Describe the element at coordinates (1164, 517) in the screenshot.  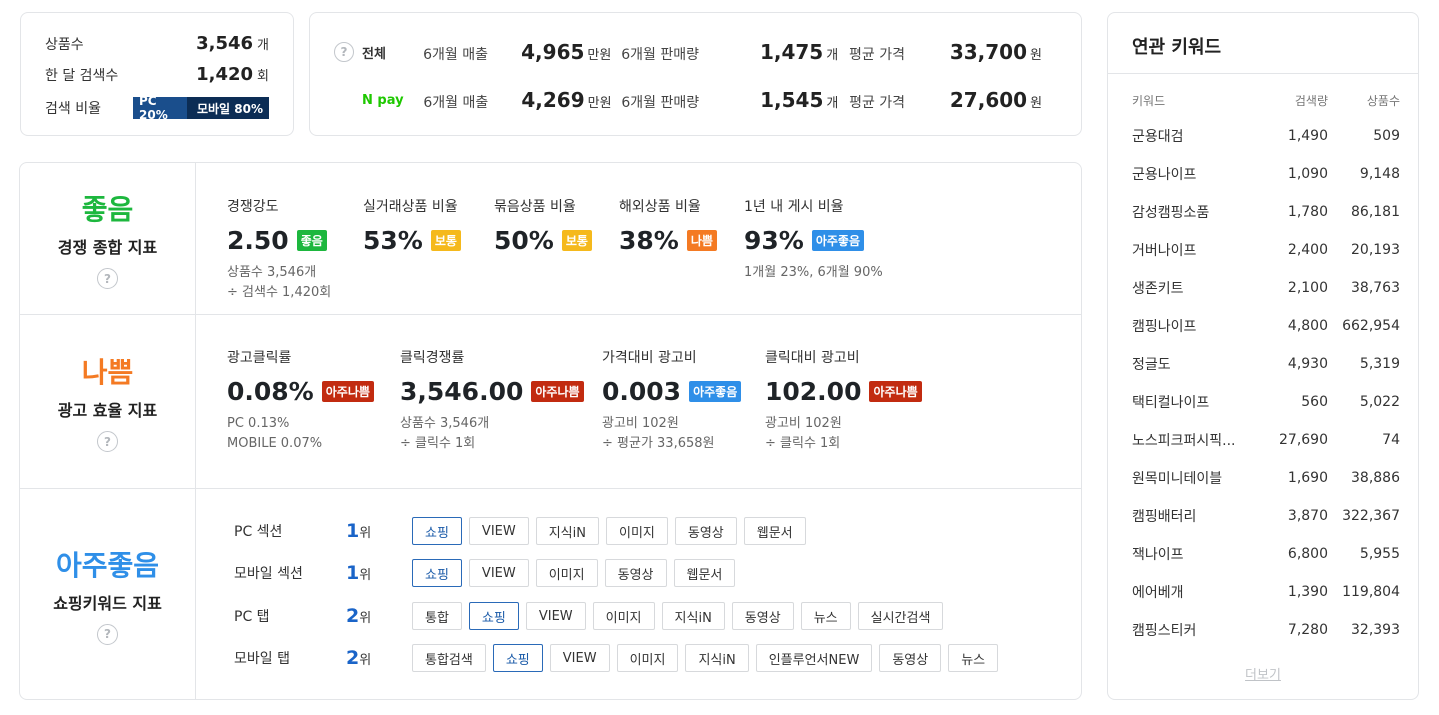
I see `keyword-cell: 캠핑배터리` at that location.